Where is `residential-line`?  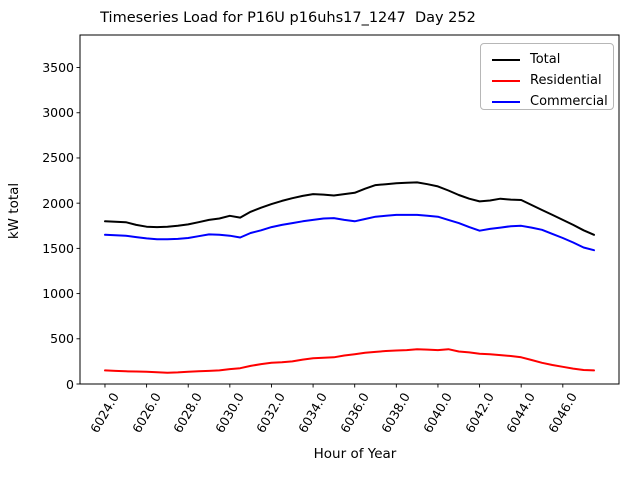 residential-line is located at coordinates (349, 361).